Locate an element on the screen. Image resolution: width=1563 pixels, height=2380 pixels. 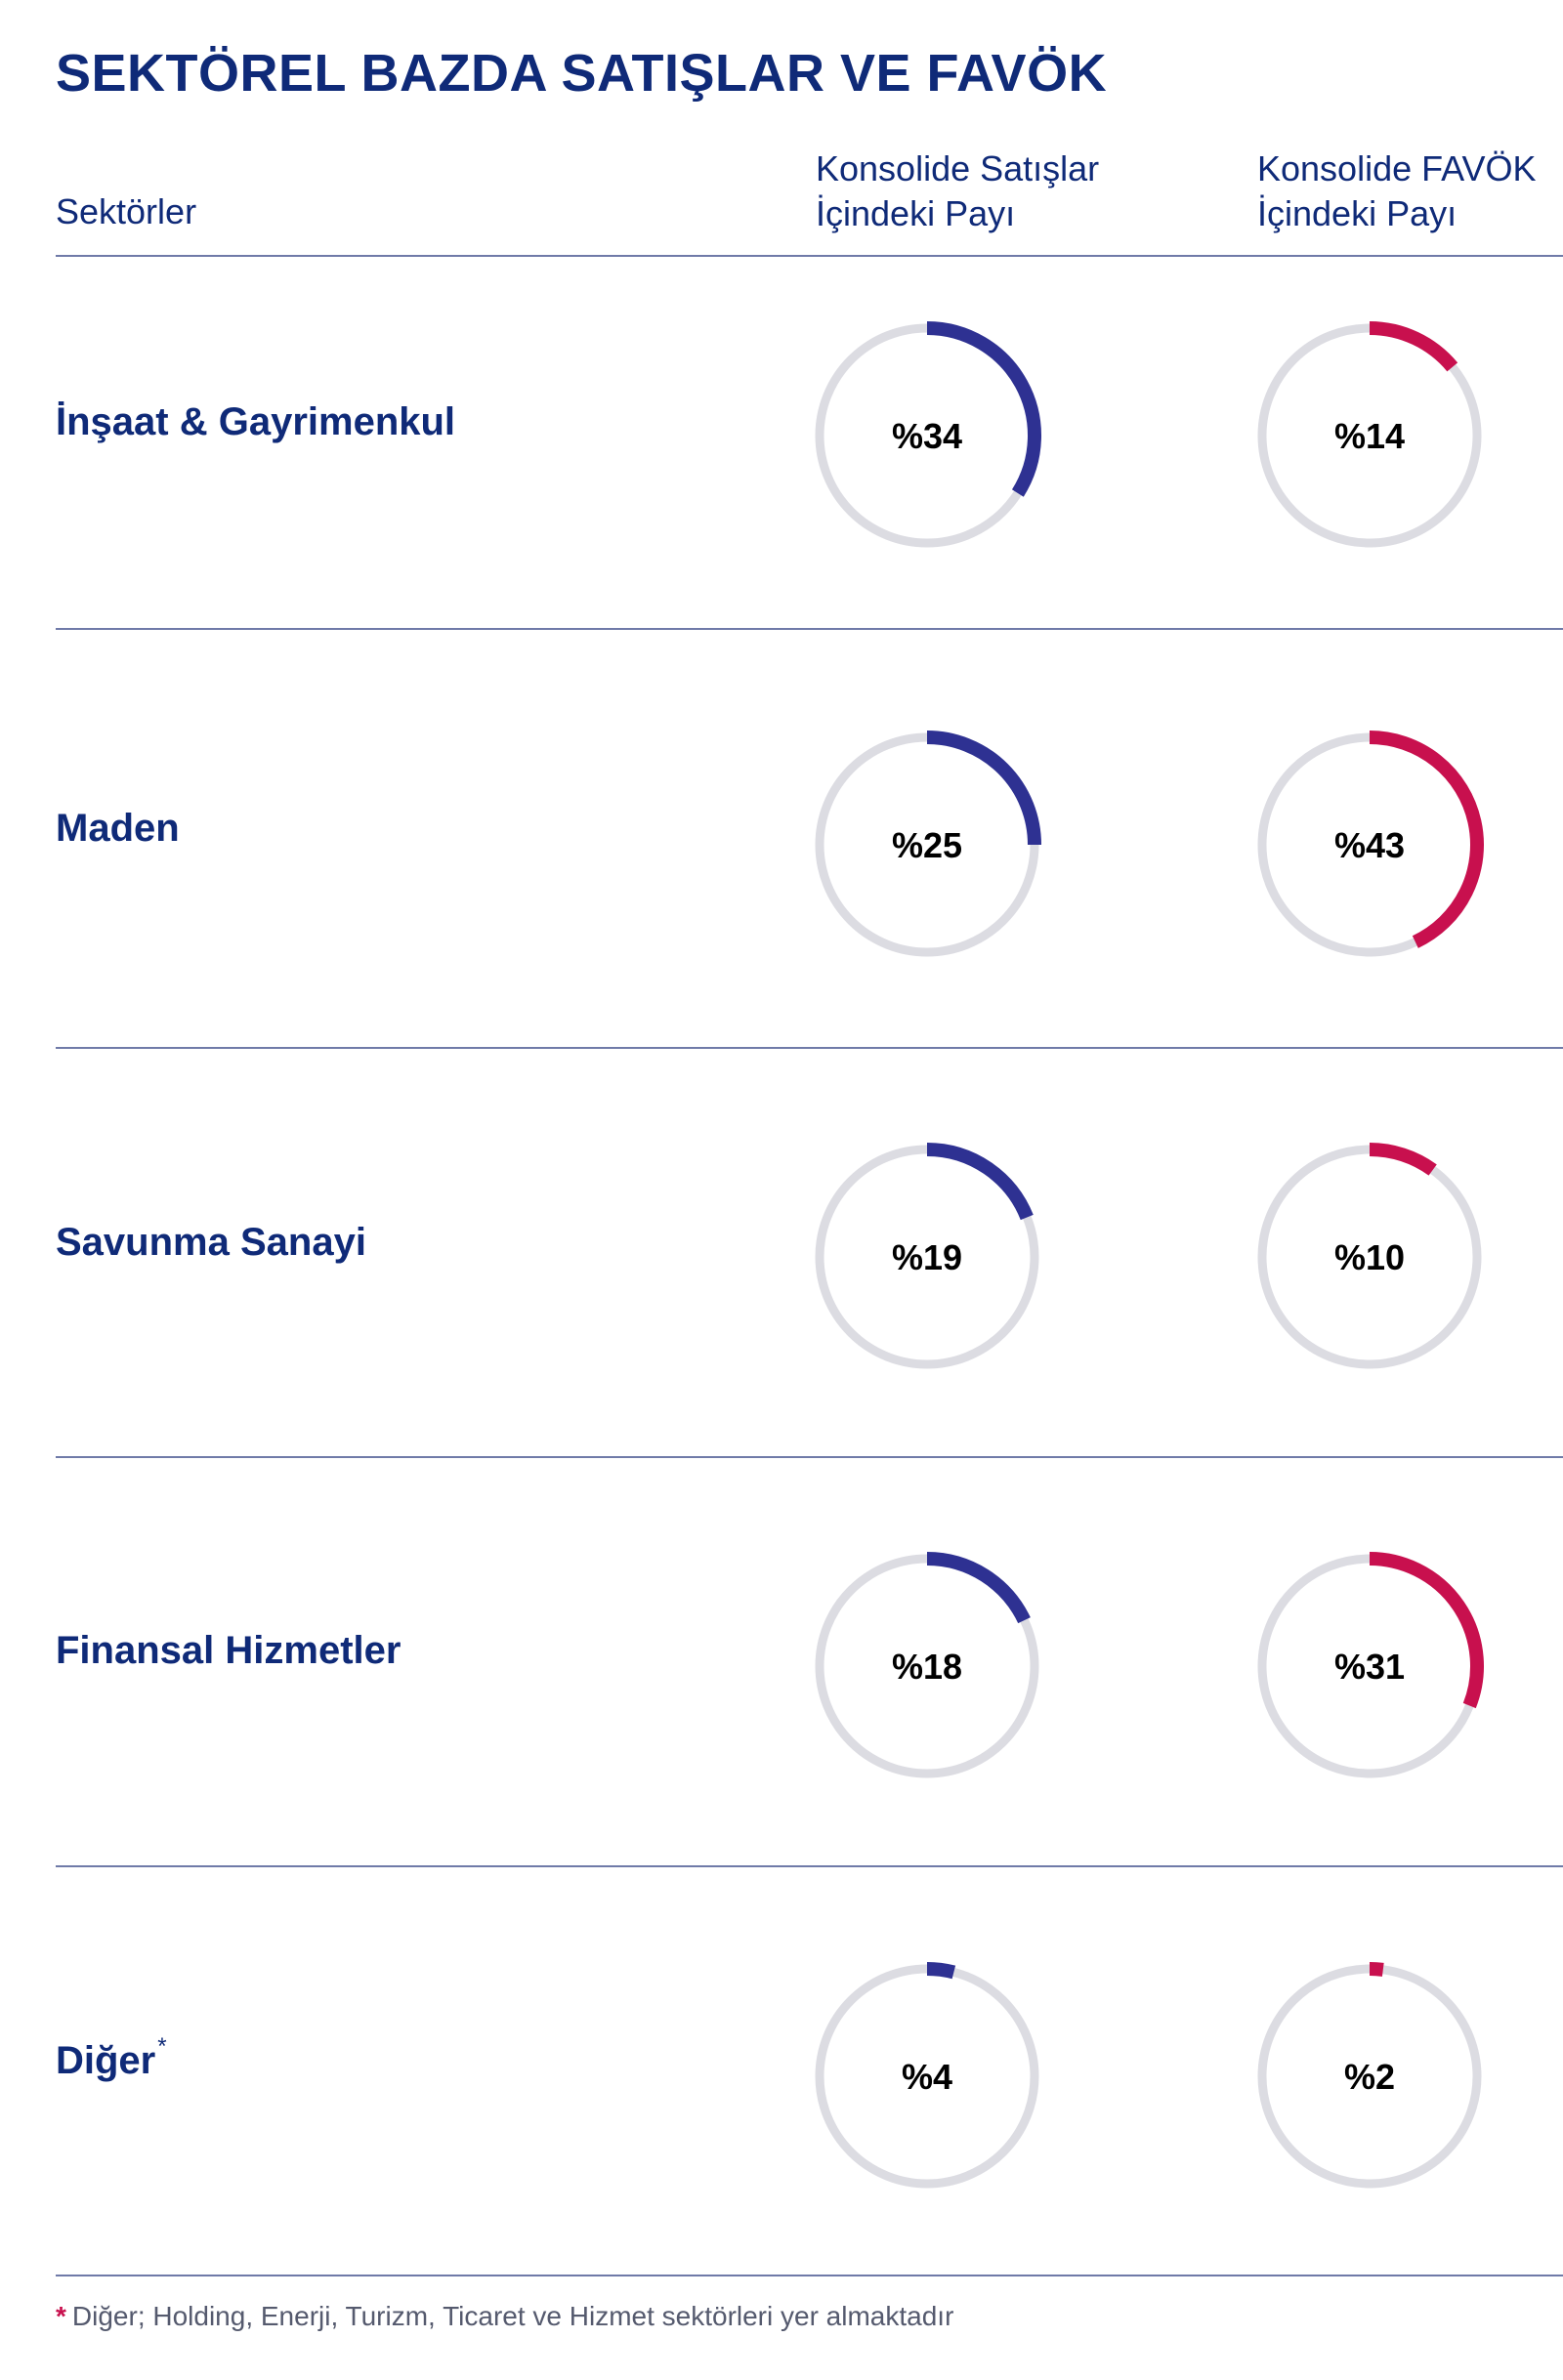
header-sales-share: Konsolide Satışlar İçindeki Payı is located at coordinates (957, 191).